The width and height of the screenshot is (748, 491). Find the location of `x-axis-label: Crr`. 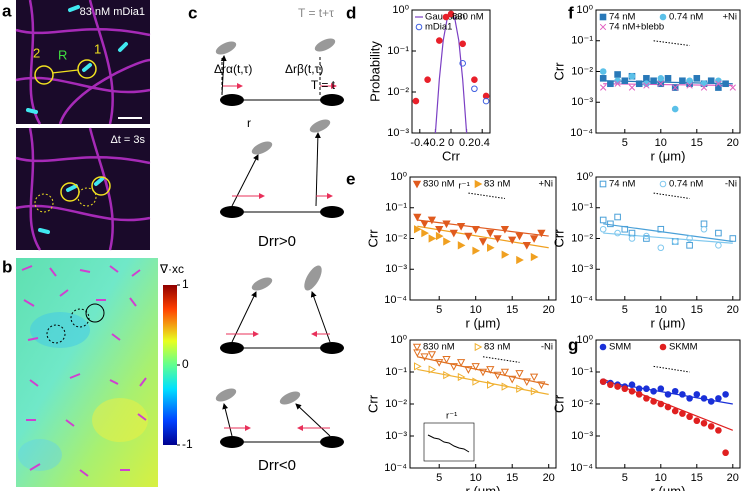

x-axis-label: Crr is located at coordinates (451, 155).